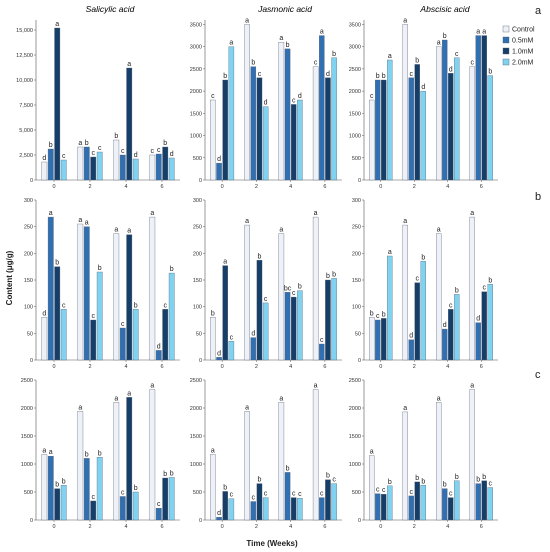 Image resolution: width=550 pixels, height=552 pixels. I want to click on legend-label-20mm: 2.0mM, so click(523, 63).